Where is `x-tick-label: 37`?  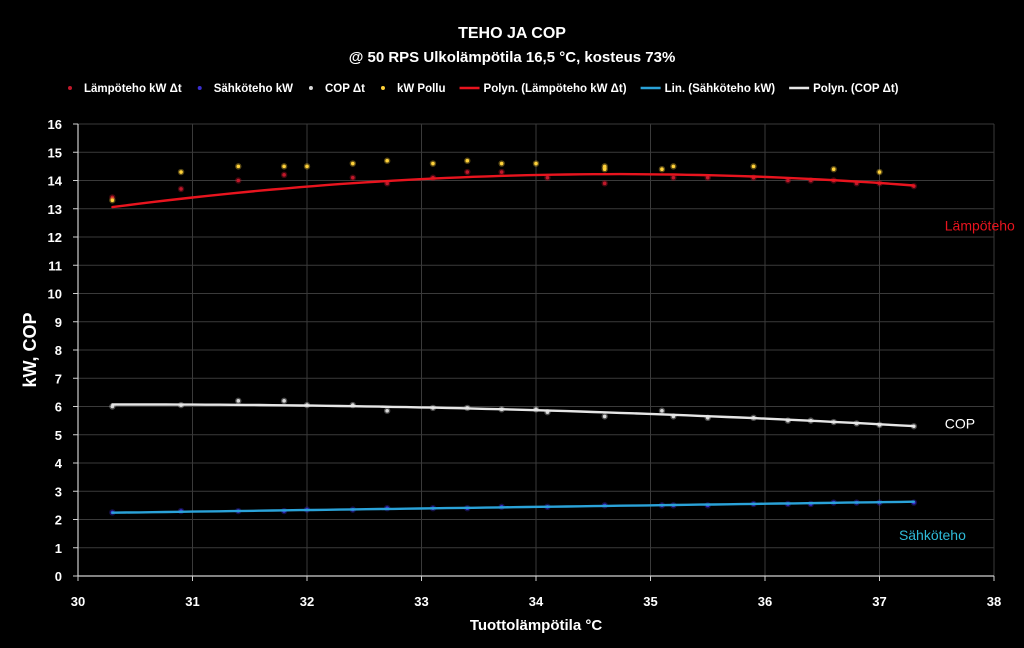
x-tick-label: 37 is located at coordinates (879, 601).